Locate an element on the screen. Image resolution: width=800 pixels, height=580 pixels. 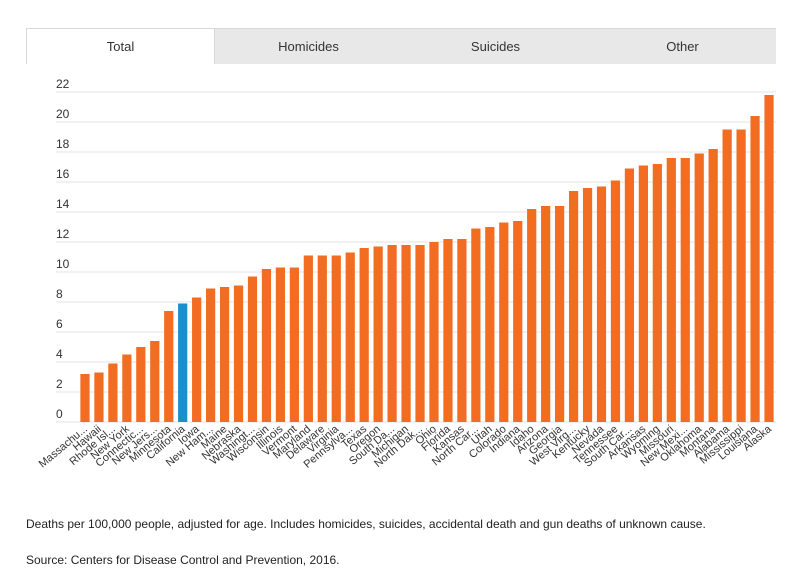
y-tick-label: 8 is located at coordinates (59, 294).